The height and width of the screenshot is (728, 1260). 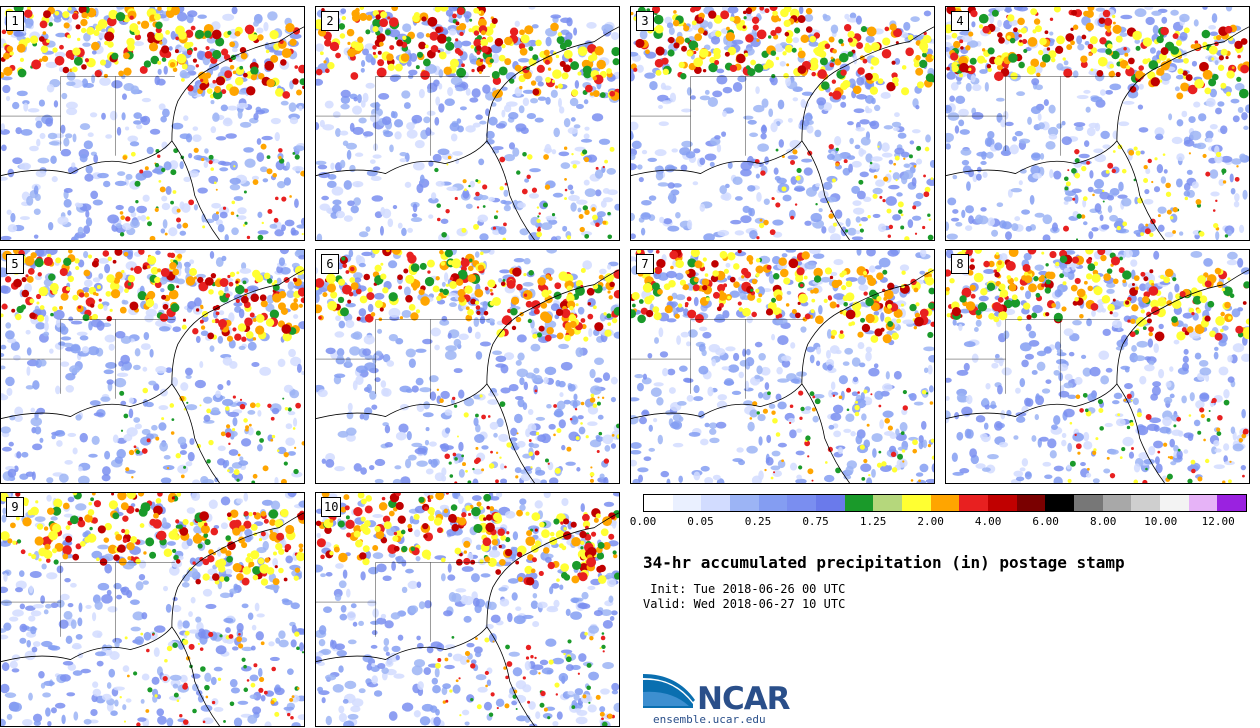 What do you see at coordinates (330, 21) in the screenshot?
I see `member-number-label: 2` at bounding box center [330, 21].